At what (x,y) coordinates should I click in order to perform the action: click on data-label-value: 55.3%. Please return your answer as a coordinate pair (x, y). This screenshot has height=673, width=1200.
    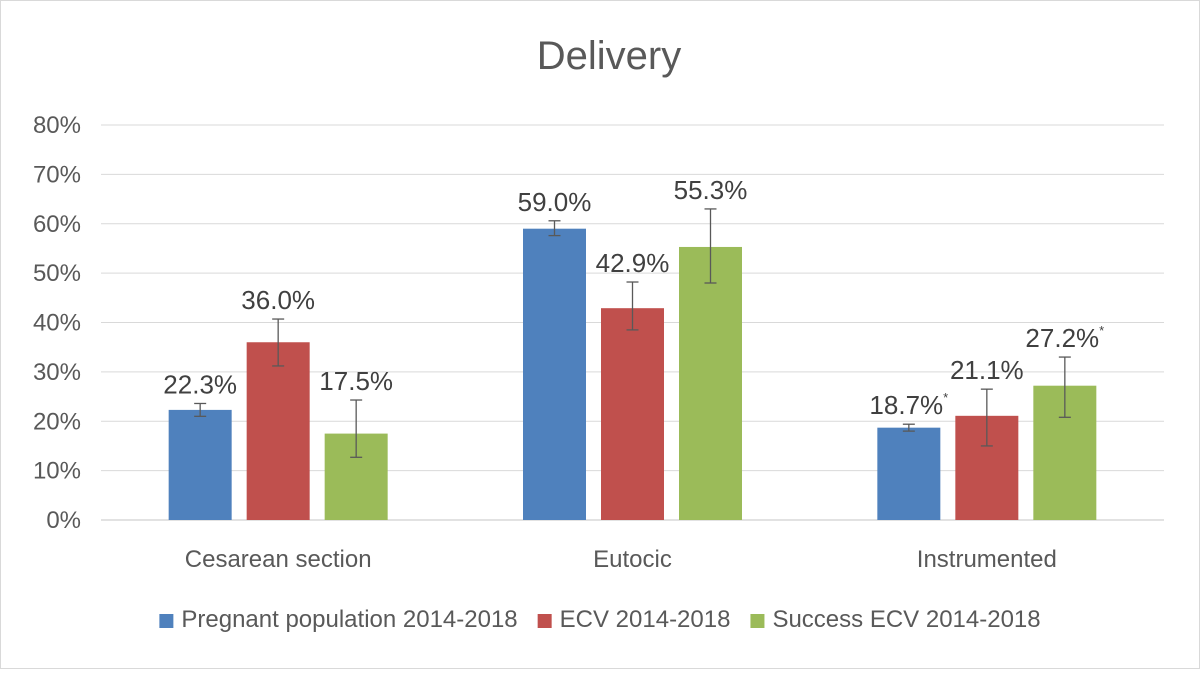
    Looking at the image, I should click on (711, 190).